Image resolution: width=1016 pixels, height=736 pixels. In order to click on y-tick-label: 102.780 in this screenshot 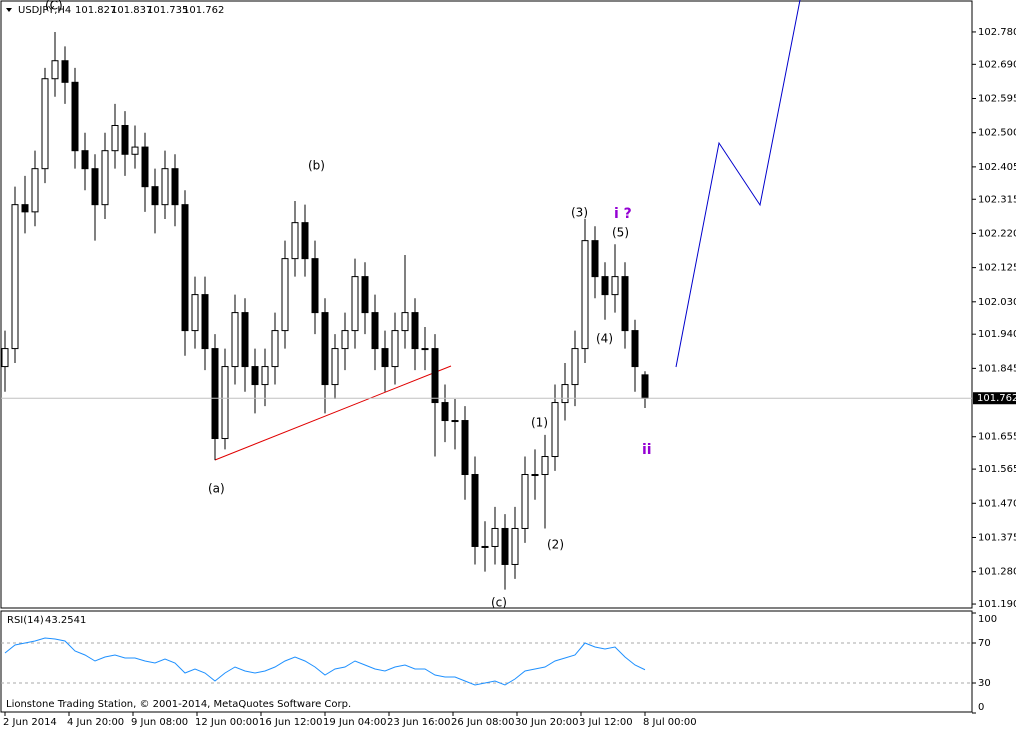, I will do `click(997, 32)`.